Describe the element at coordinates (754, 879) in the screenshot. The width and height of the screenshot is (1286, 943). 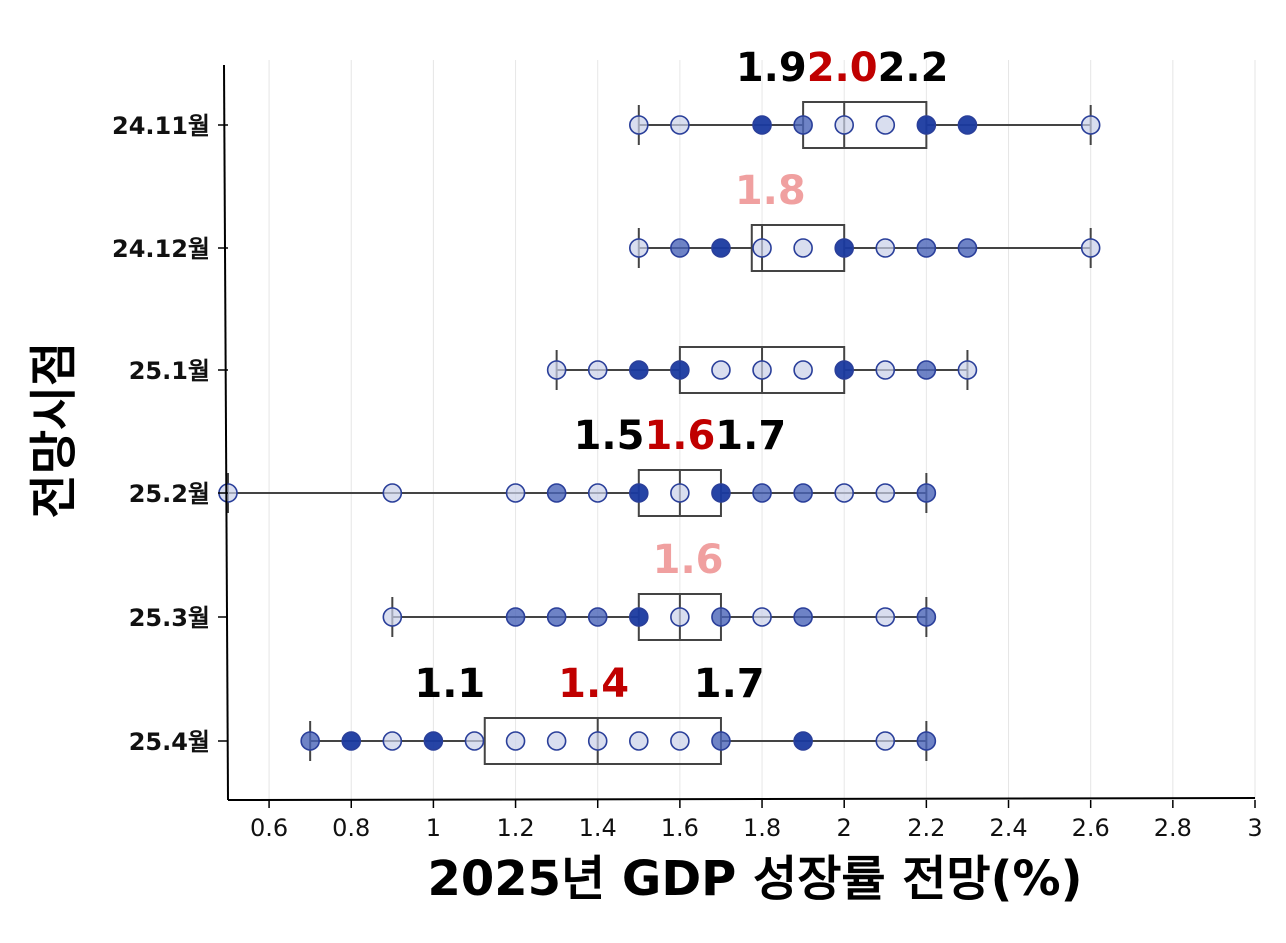
I see `x-axis-title: 2025년 GDP 성장률 전망(%)` at that location.